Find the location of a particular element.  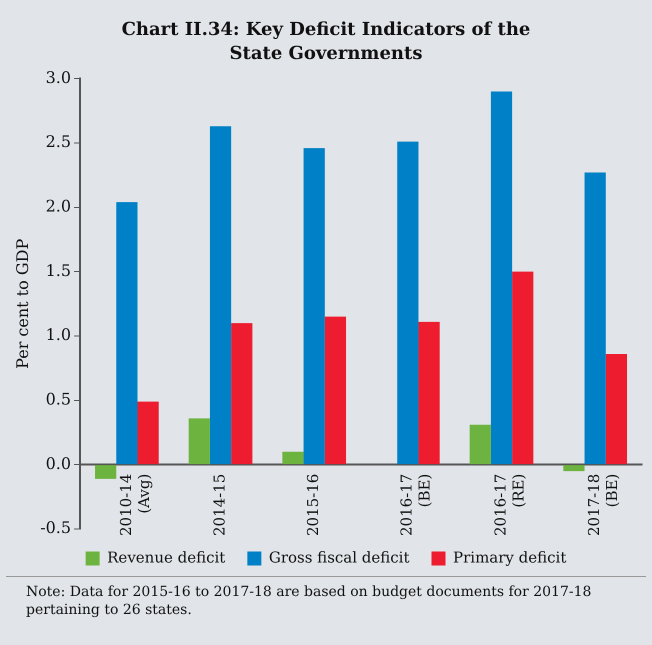

y-tick-label: 1.0 is located at coordinates (59, 334).